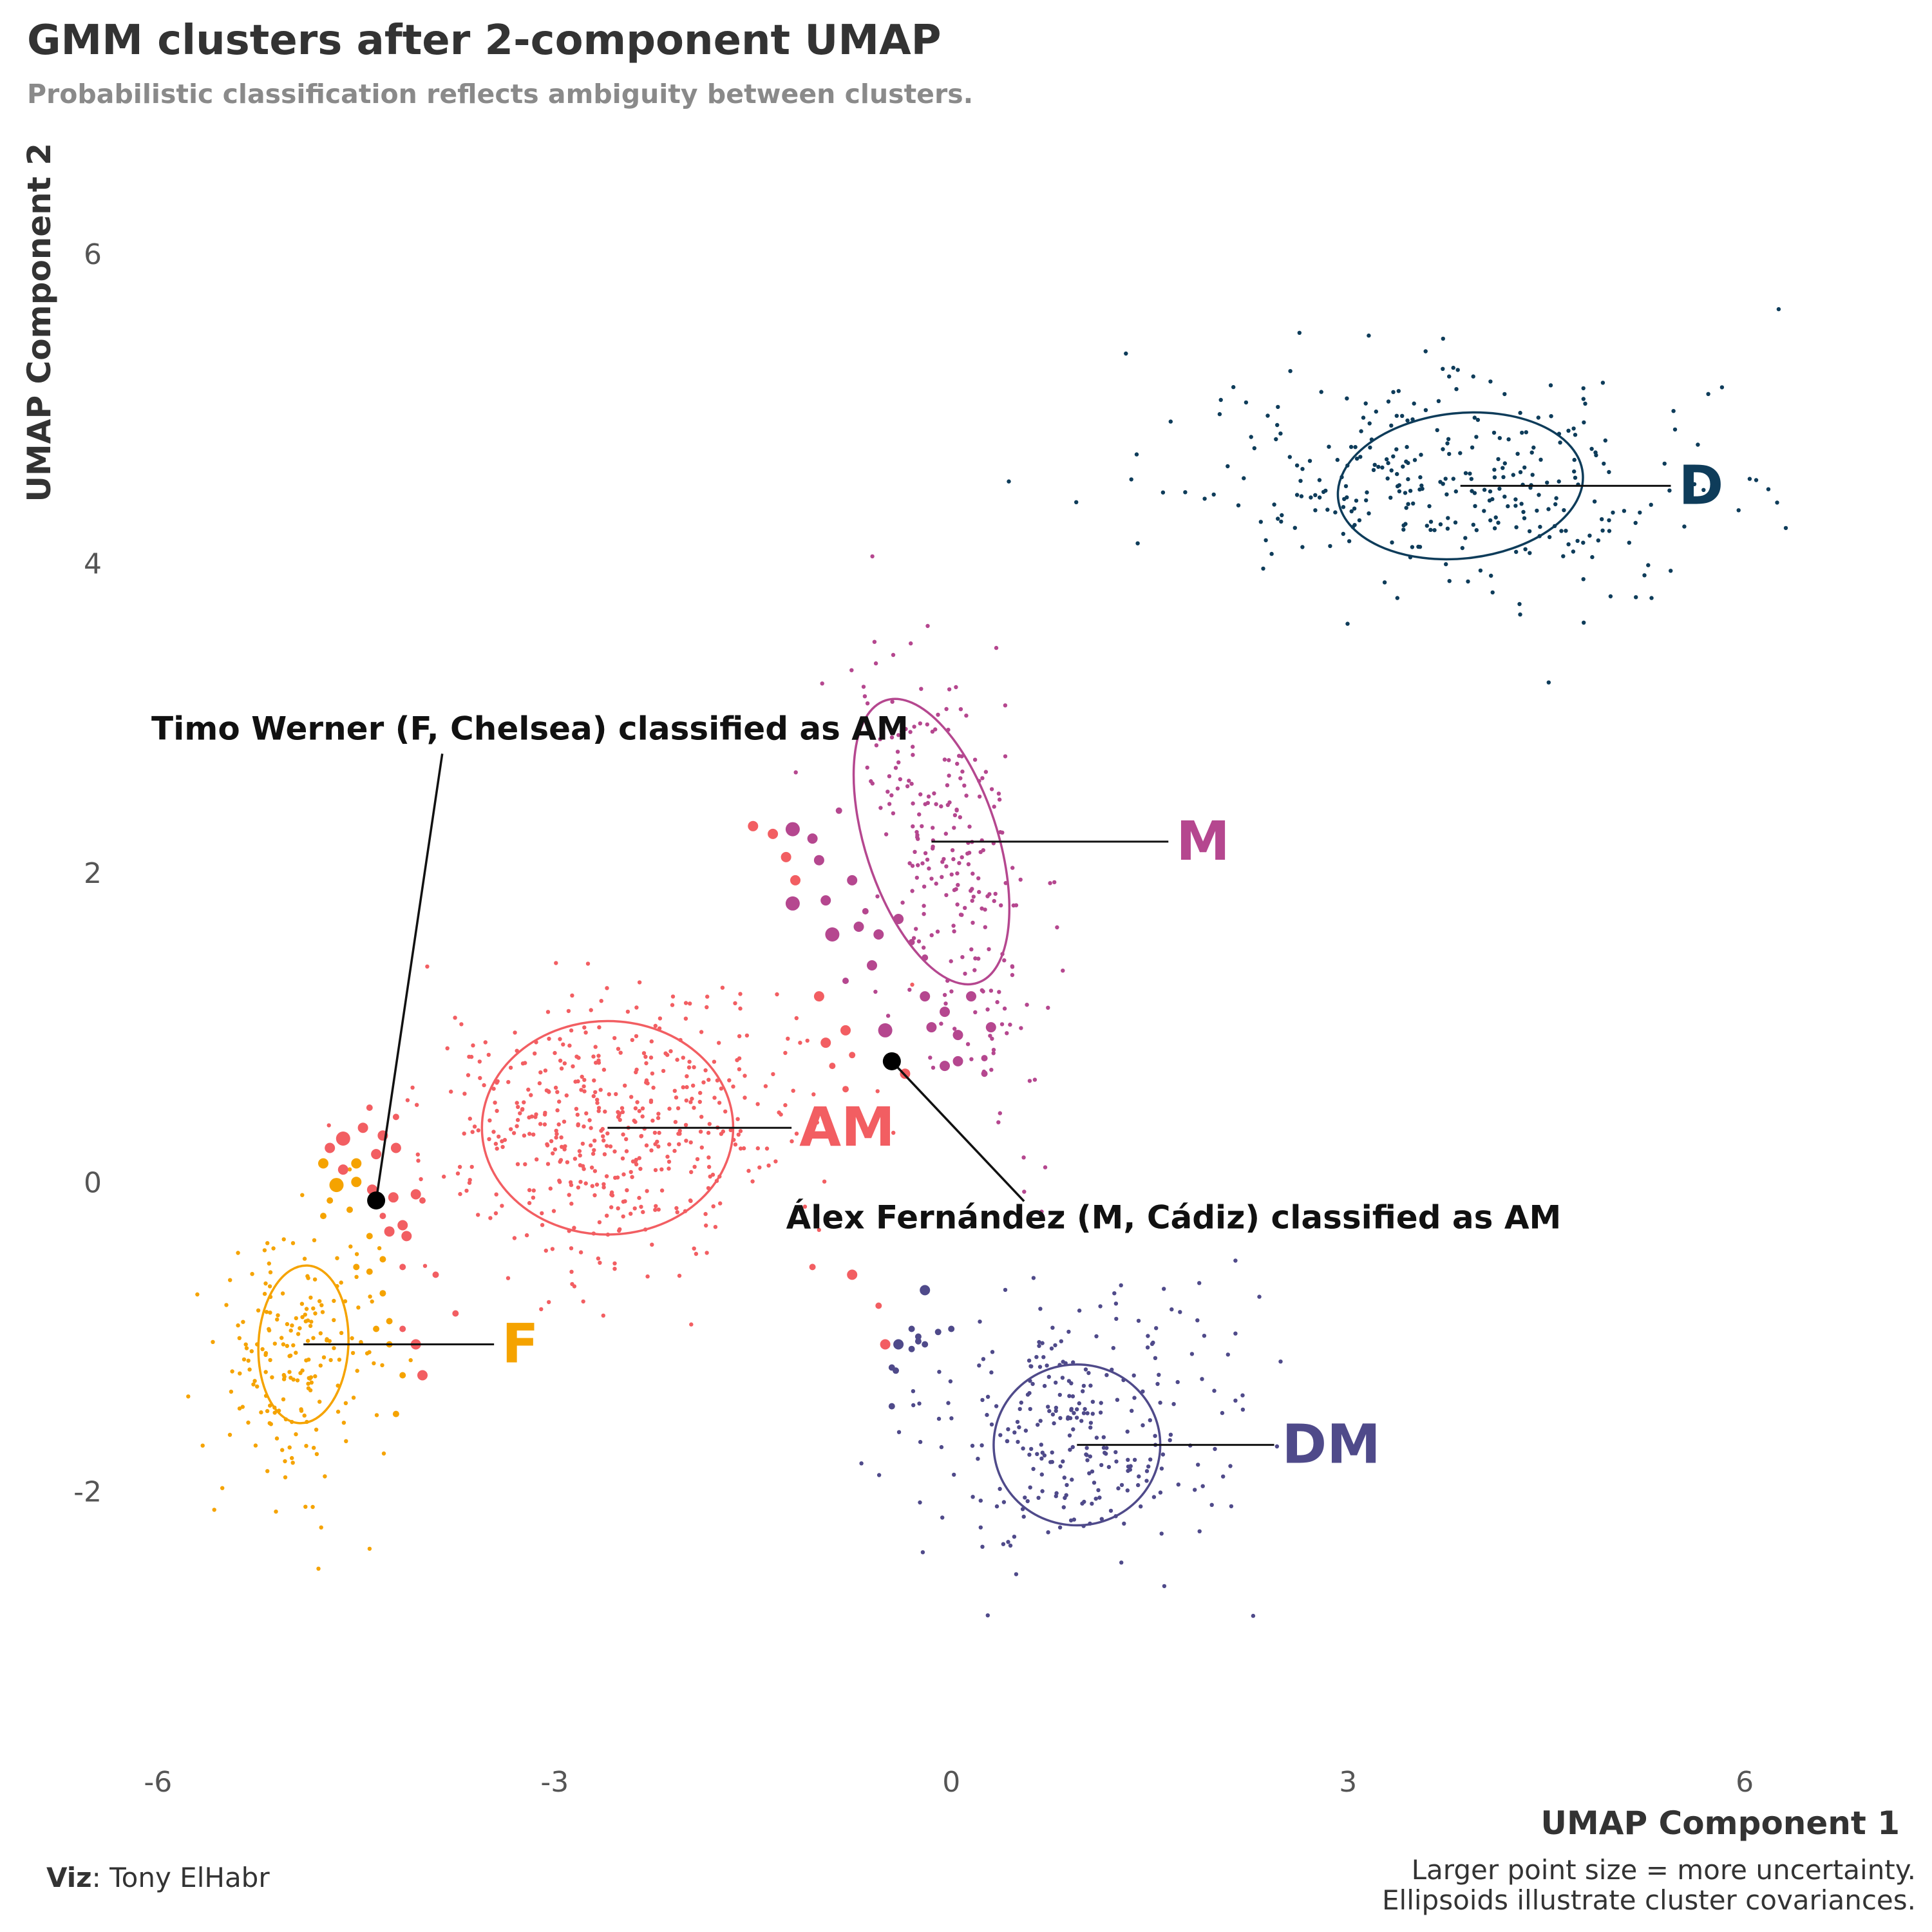  Describe the element at coordinates (932, 842) in the screenshot. I see `ellipse-m` at that location.